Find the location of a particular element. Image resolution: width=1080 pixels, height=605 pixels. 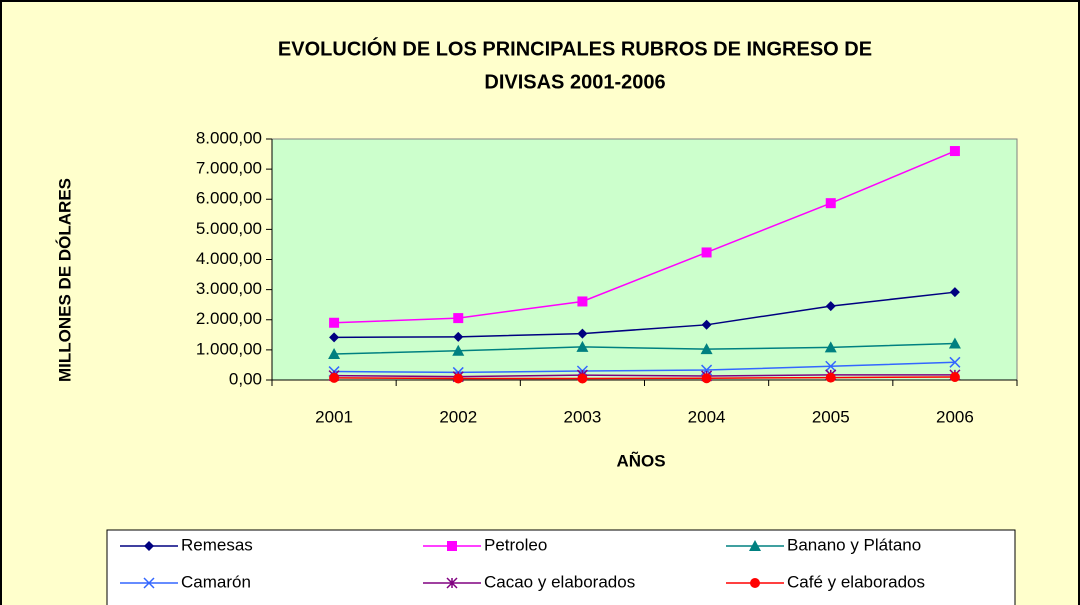

y-tick-label: 1.000,00 is located at coordinates (229, 348).